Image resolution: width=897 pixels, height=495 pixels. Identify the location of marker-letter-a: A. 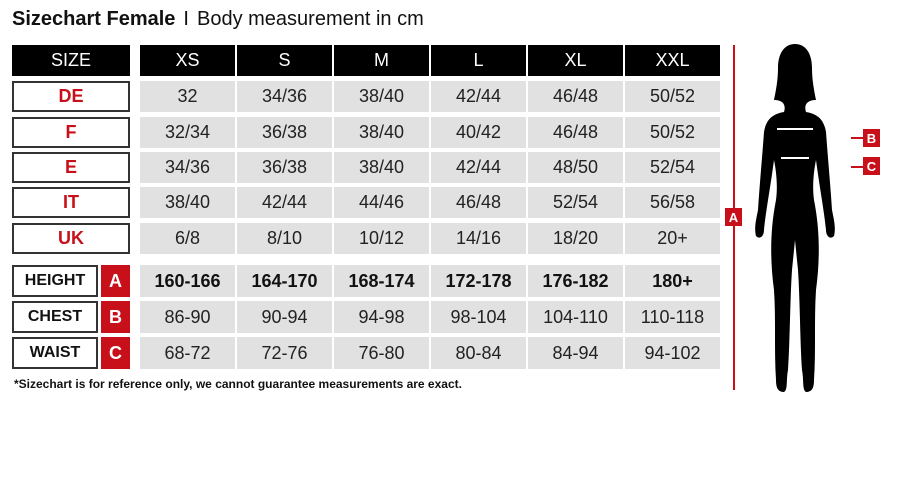
(115, 281).